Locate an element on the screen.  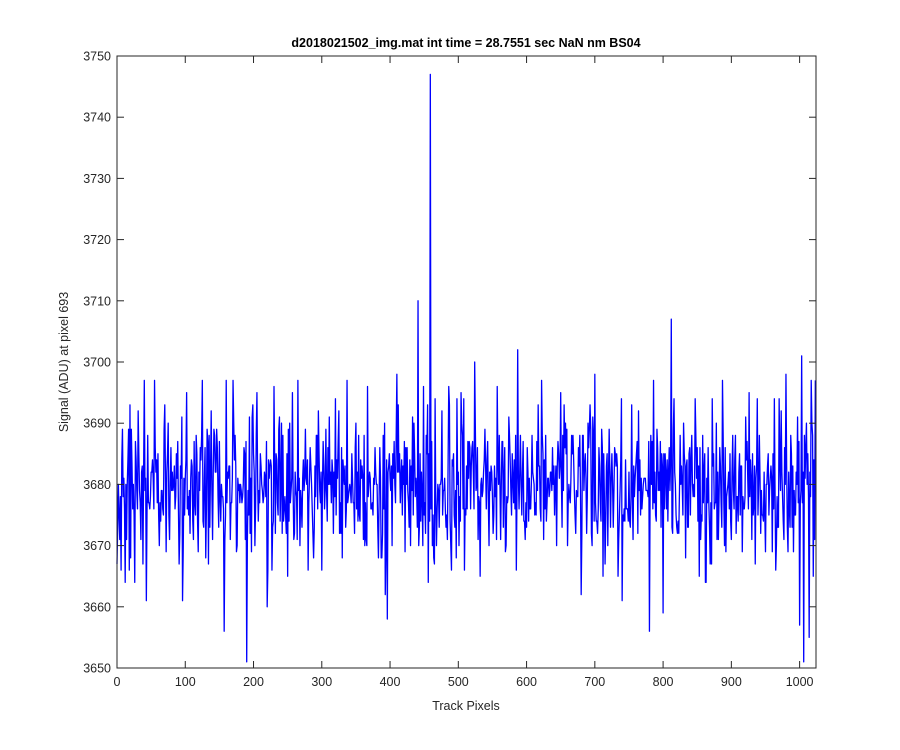
y-tick-label: 3660 is located at coordinates (97, 607).